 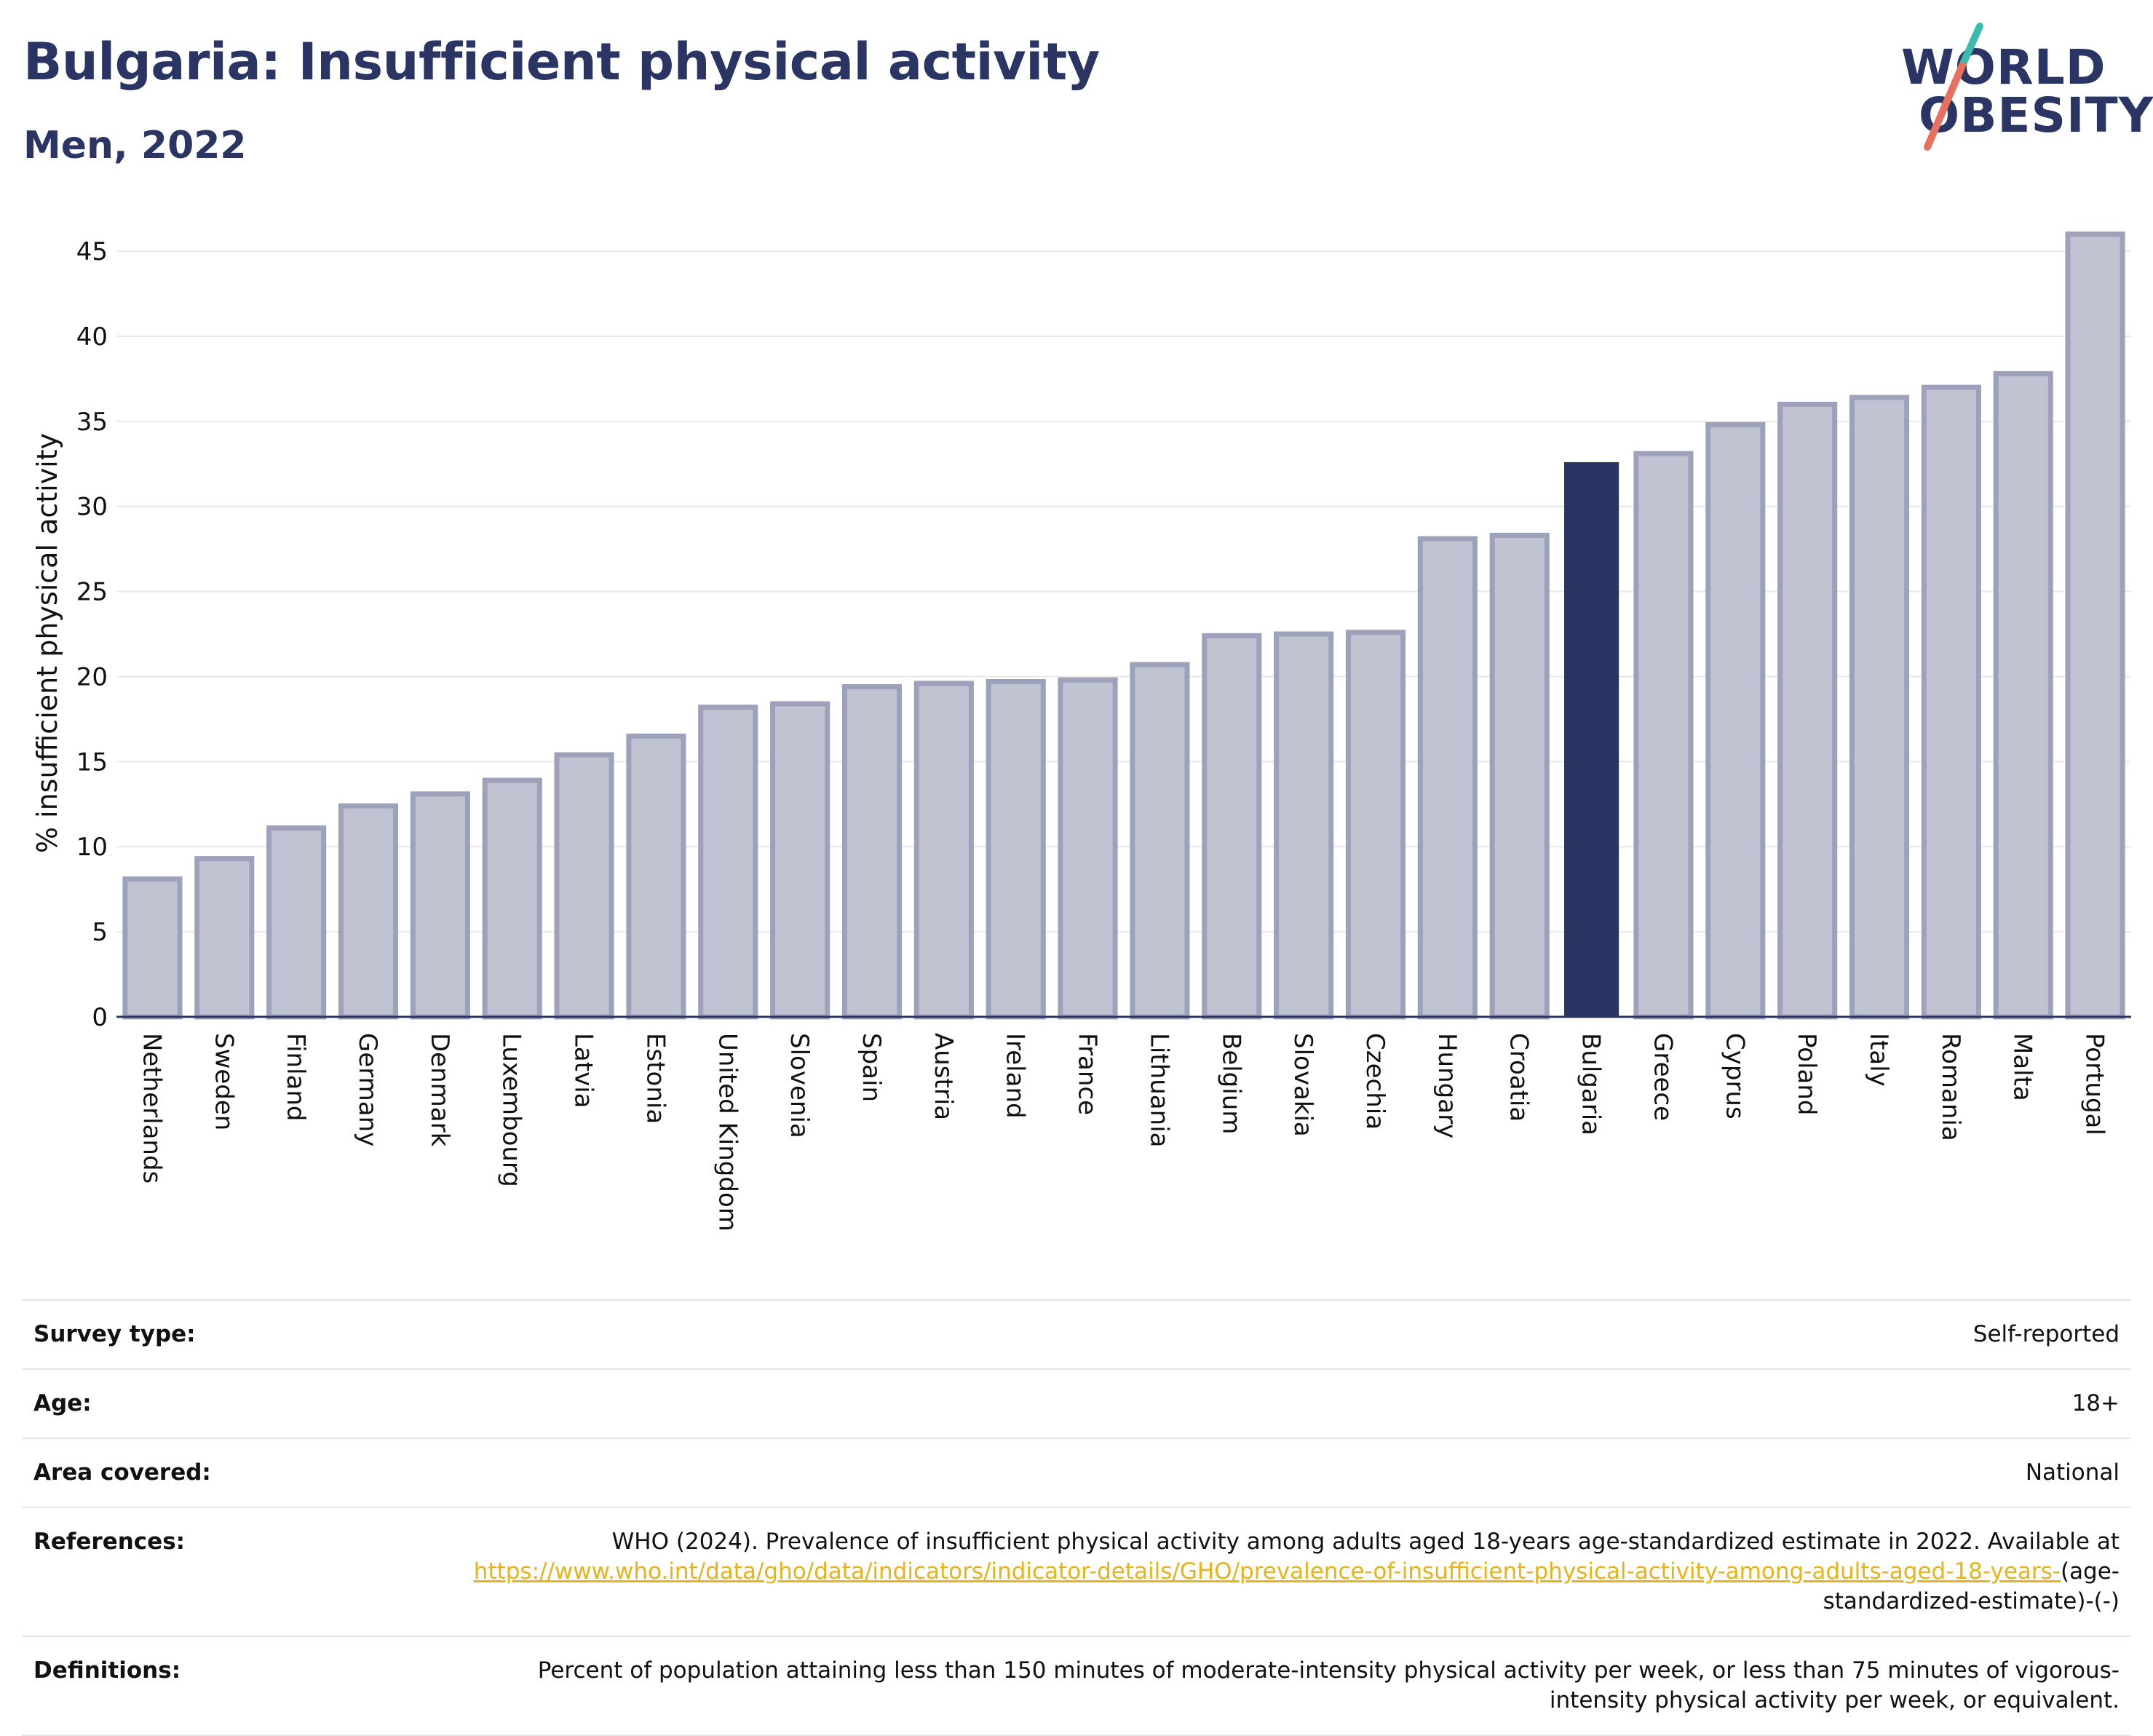 What do you see at coordinates (1232, 826) in the screenshot?
I see `bar-belgium` at bounding box center [1232, 826].